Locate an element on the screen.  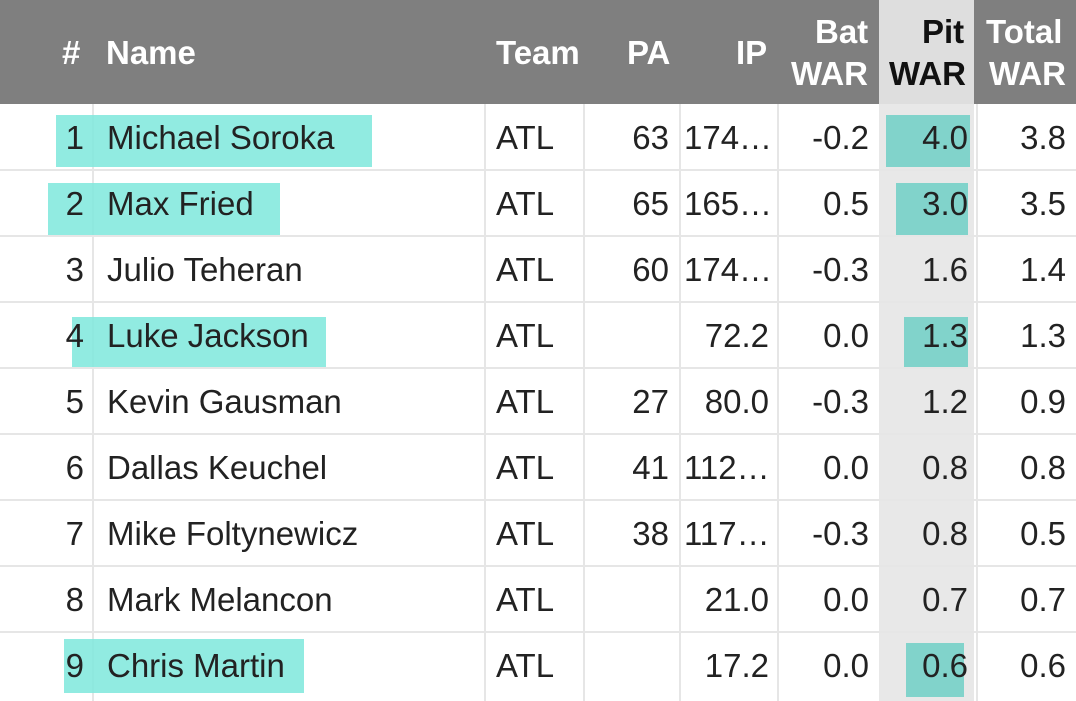
name-cell: Dallas Keuchel is located at coordinates (217, 467).